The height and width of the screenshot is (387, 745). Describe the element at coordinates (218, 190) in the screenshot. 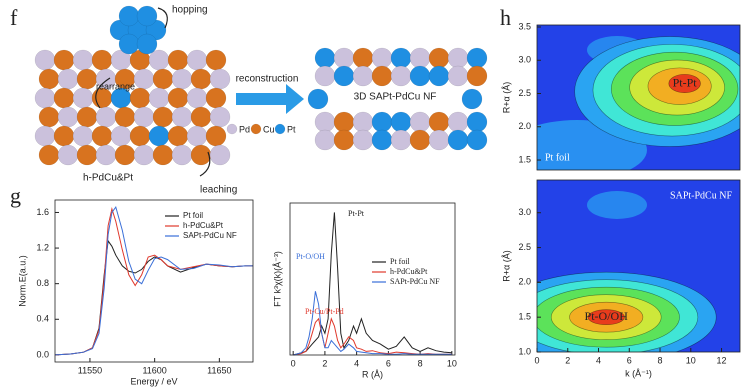

I see `diagram-label: leaching` at that location.